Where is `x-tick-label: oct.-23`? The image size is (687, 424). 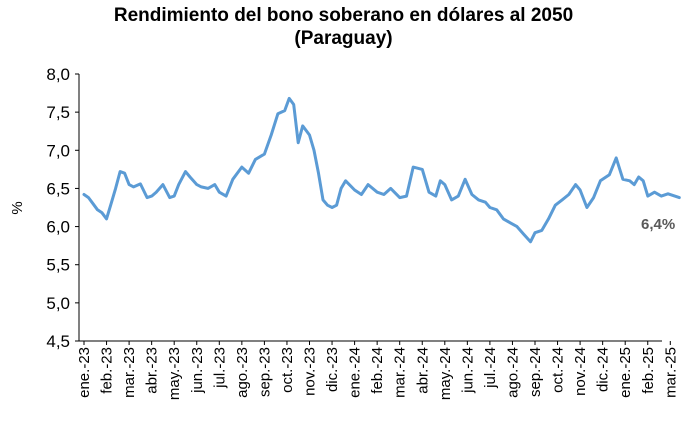 x-tick-label: oct.-23 is located at coordinates (287, 370).